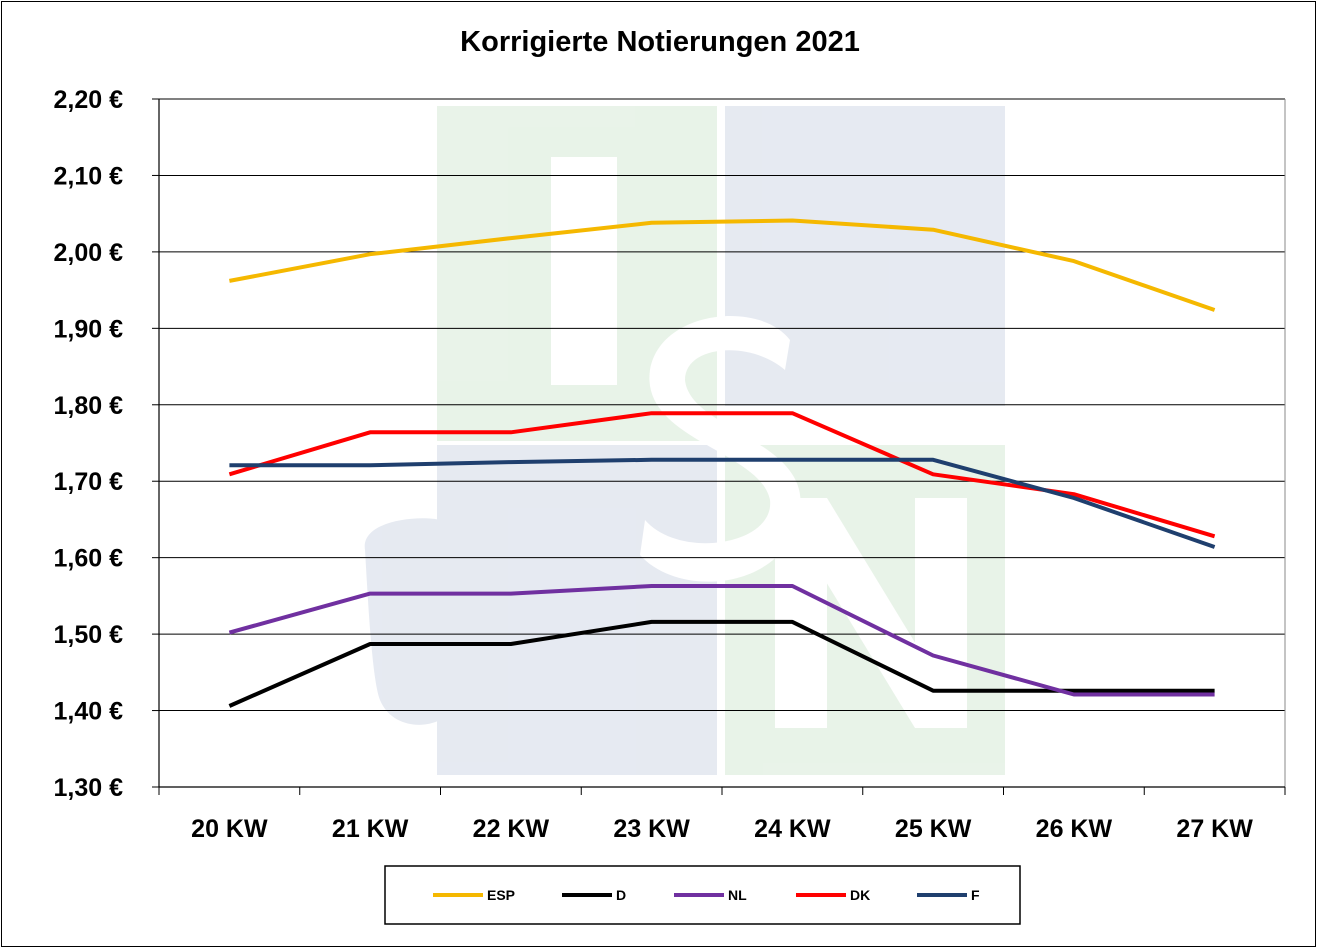 This screenshot has width=1319, height=950. What do you see at coordinates (721, 663) in the screenshot?
I see `series-line-d` at bounding box center [721, 663].